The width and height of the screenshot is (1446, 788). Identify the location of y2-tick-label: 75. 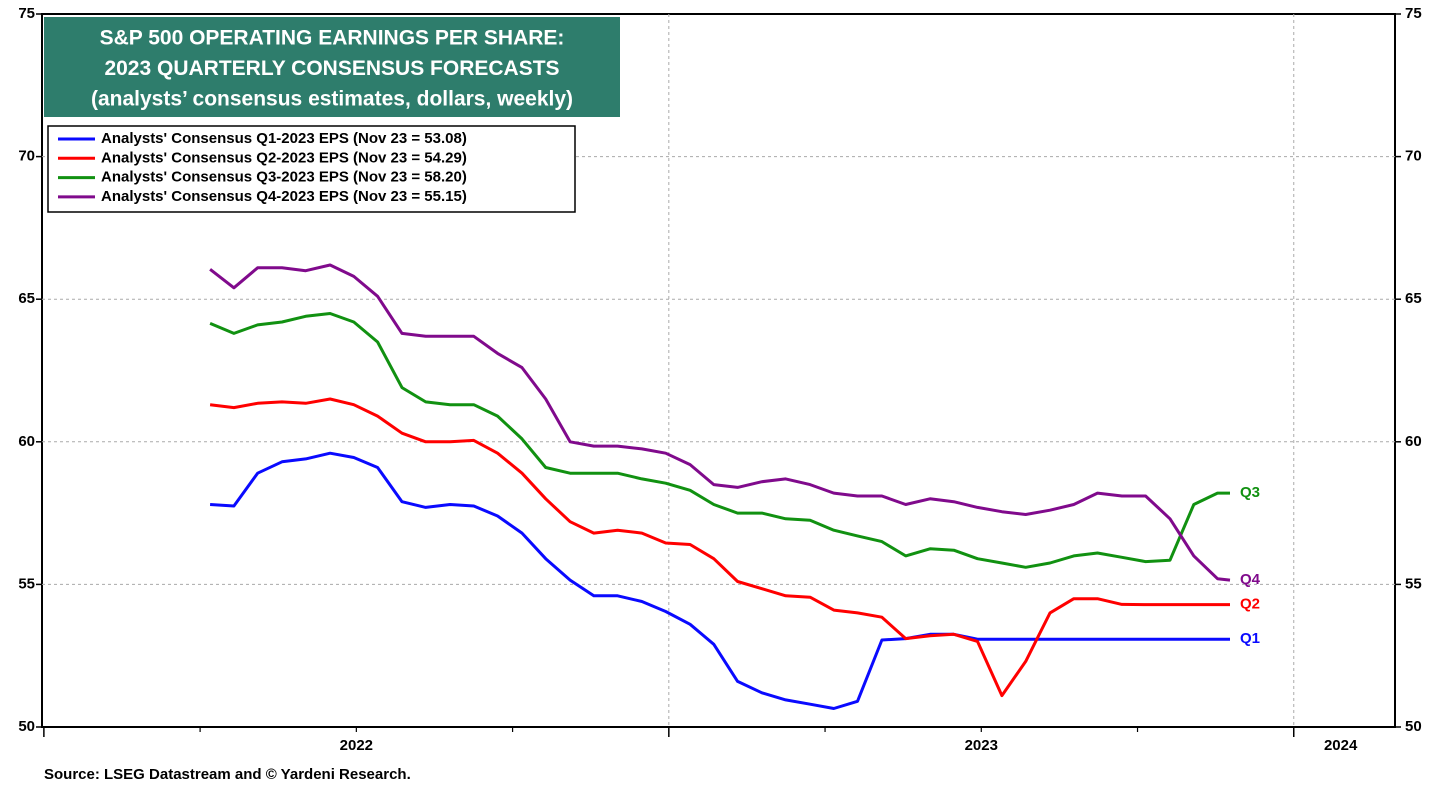
(1413, 13).